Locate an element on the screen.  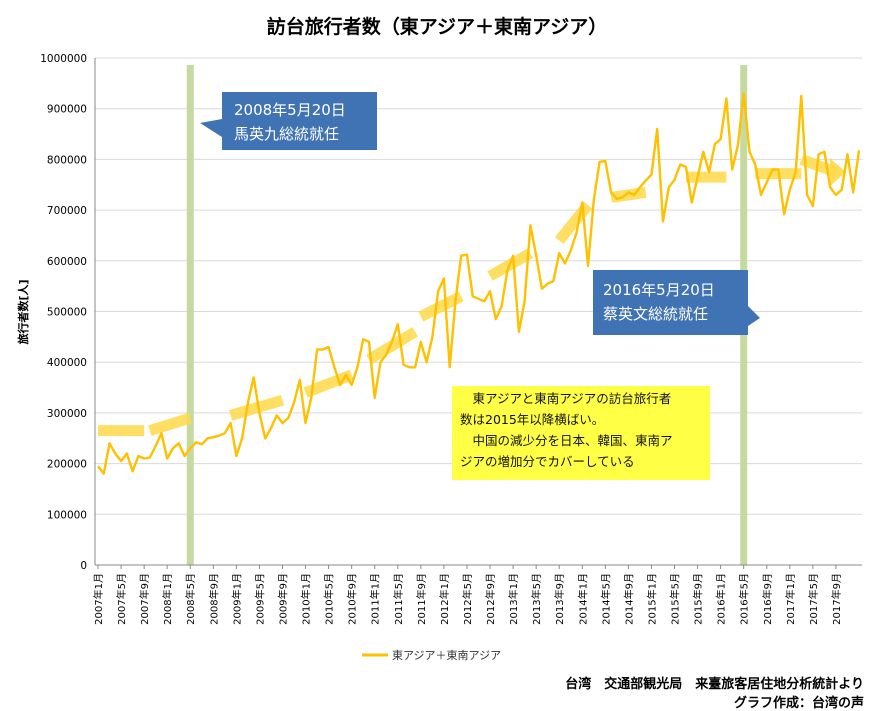
x-tick-label: 2011年9月 is located at coordinates (421, 599).